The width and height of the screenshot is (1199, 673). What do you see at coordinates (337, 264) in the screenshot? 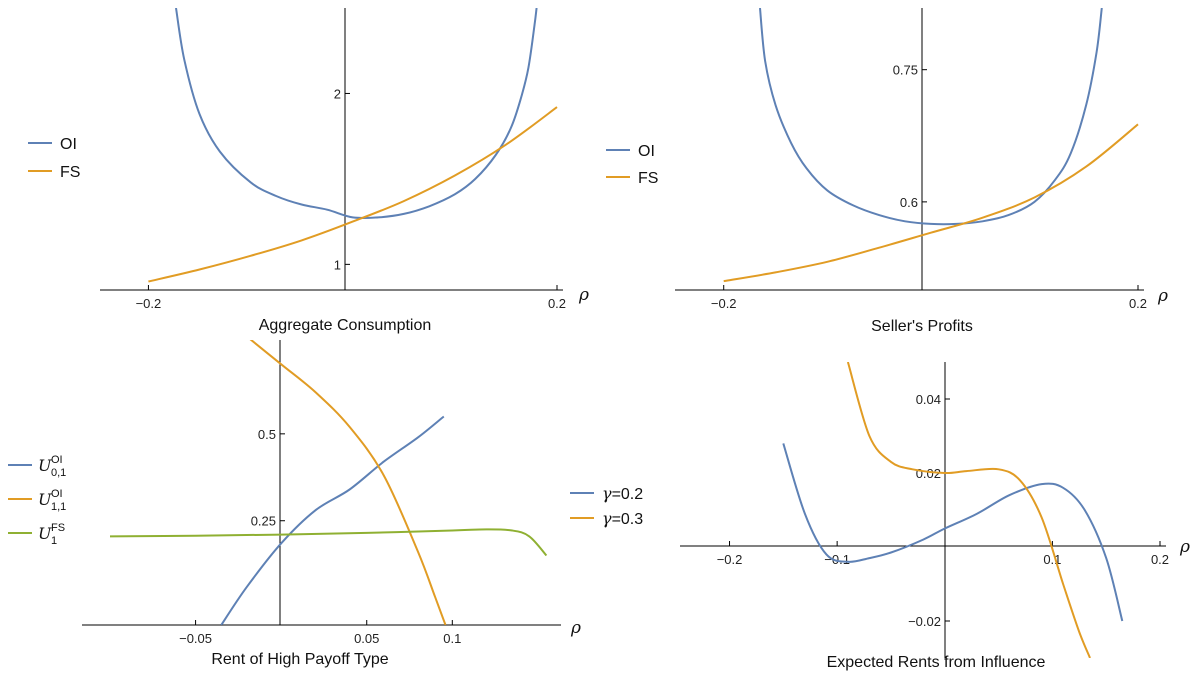
I see `y-tick-label: 1` at bounding box center [337, 264].